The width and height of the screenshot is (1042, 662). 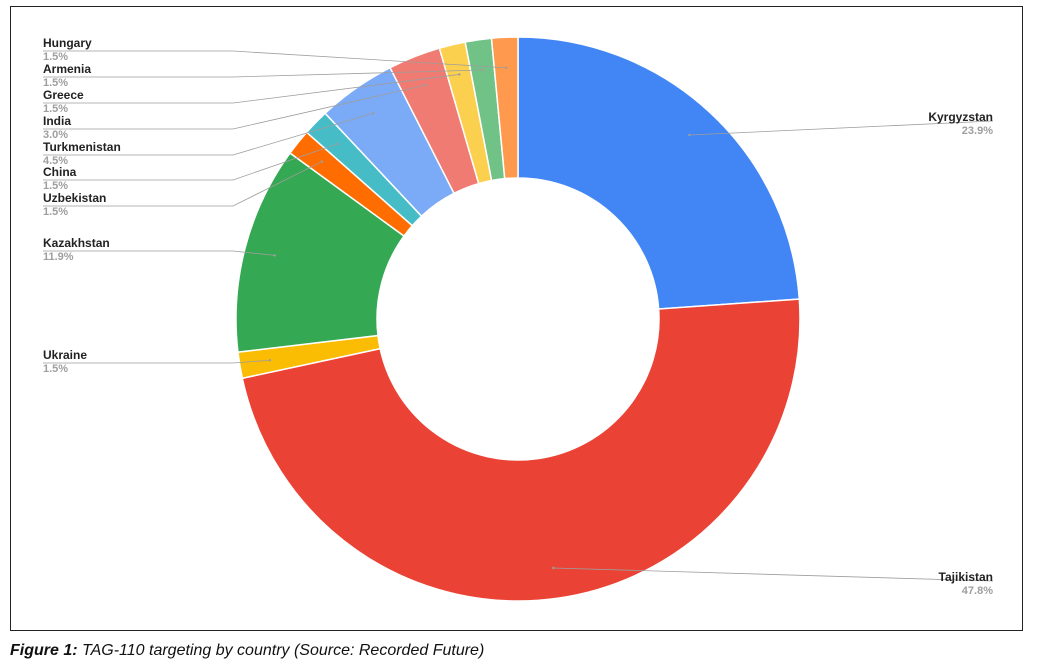 I want to click on callout-dot-ukraine, so click(x=270, y=360).